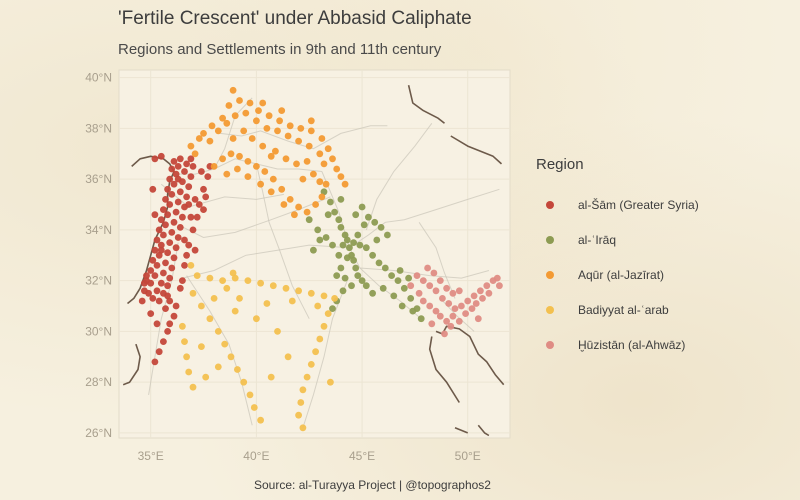 The image size is (800, 500). I want to click on x-axis-ticks: 35°E 40°E 45°E 50°E, so click(309, 456).